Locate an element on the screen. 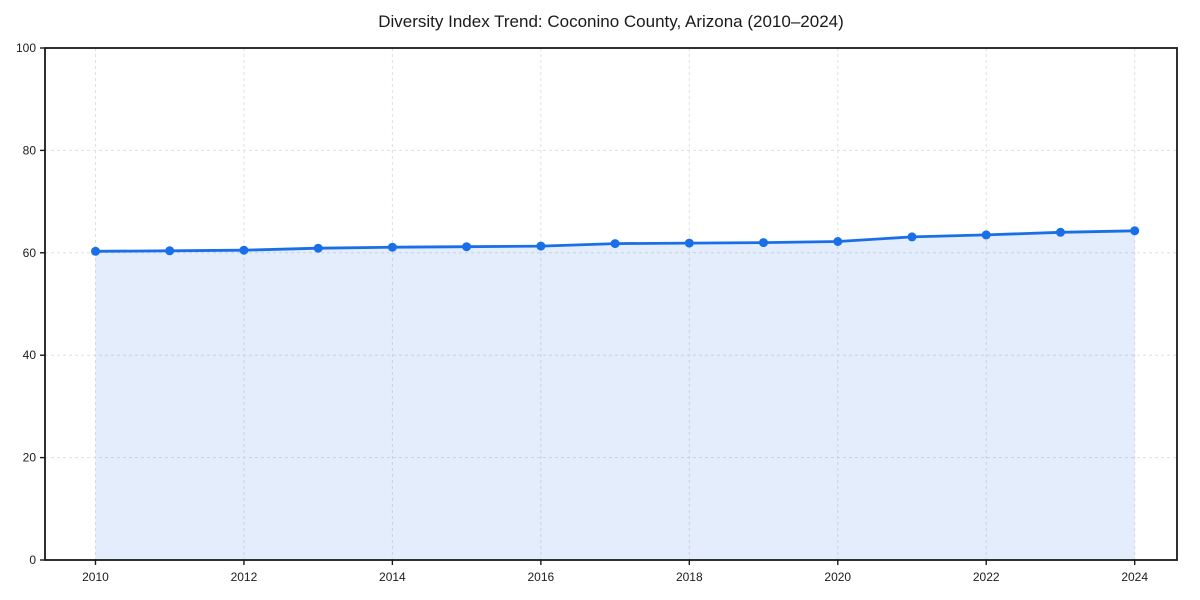  x-tick-label: 2014 is located at coordinates (392, 577).